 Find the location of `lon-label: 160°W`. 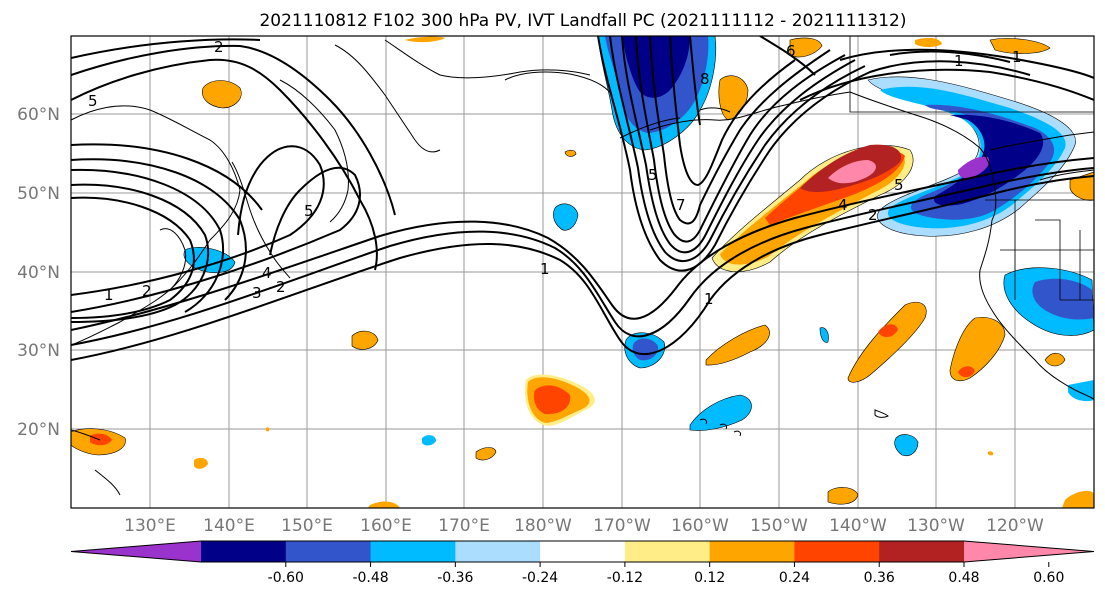

lon-label: 160°W is located at coordinates (700, 526).